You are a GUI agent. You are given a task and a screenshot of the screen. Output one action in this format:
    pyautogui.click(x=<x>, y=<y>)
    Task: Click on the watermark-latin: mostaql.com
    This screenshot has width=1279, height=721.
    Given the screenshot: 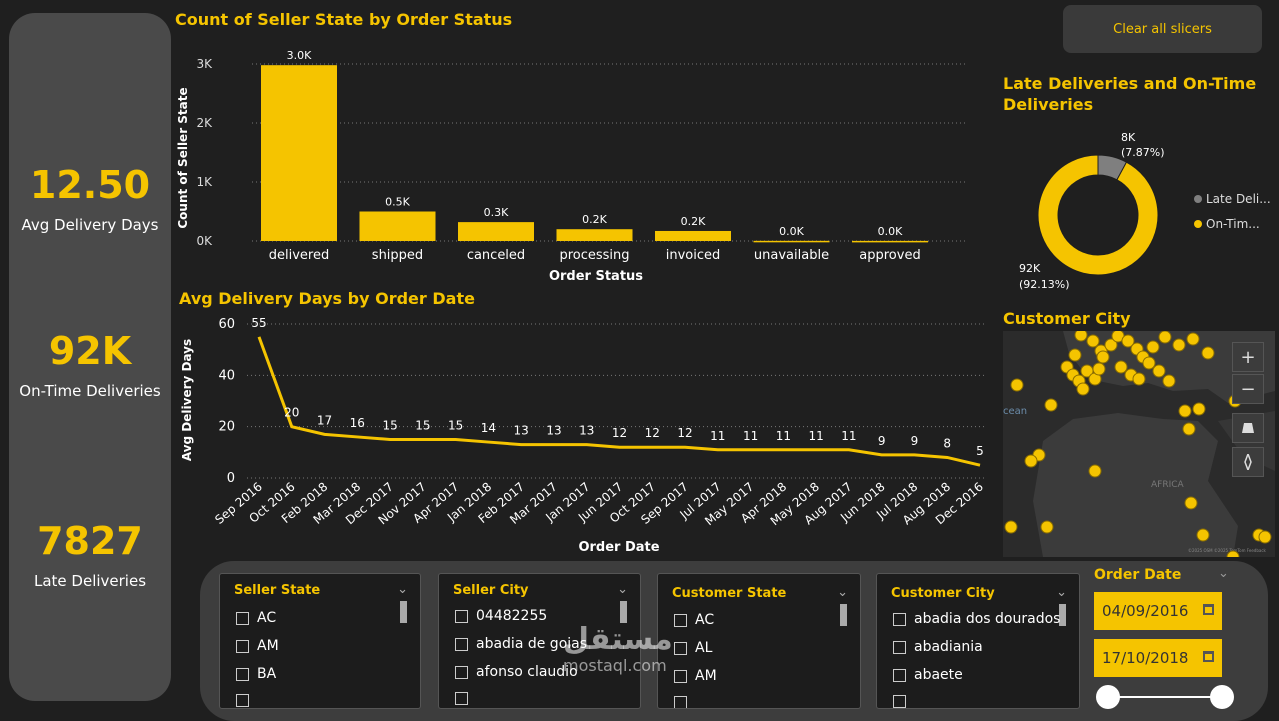 What is the action you would take?
    pyautogui.click(x=615, y=665)
    